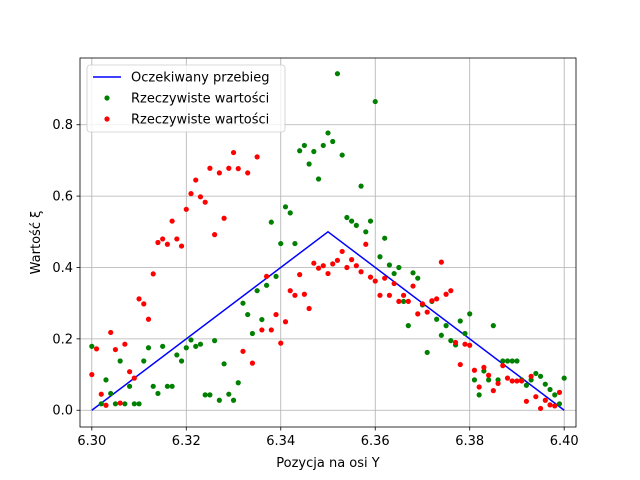 The width and height of the screenshot is (640, 480). I want to click on y-axis-label: Wartość ξ, so click(36, 243).